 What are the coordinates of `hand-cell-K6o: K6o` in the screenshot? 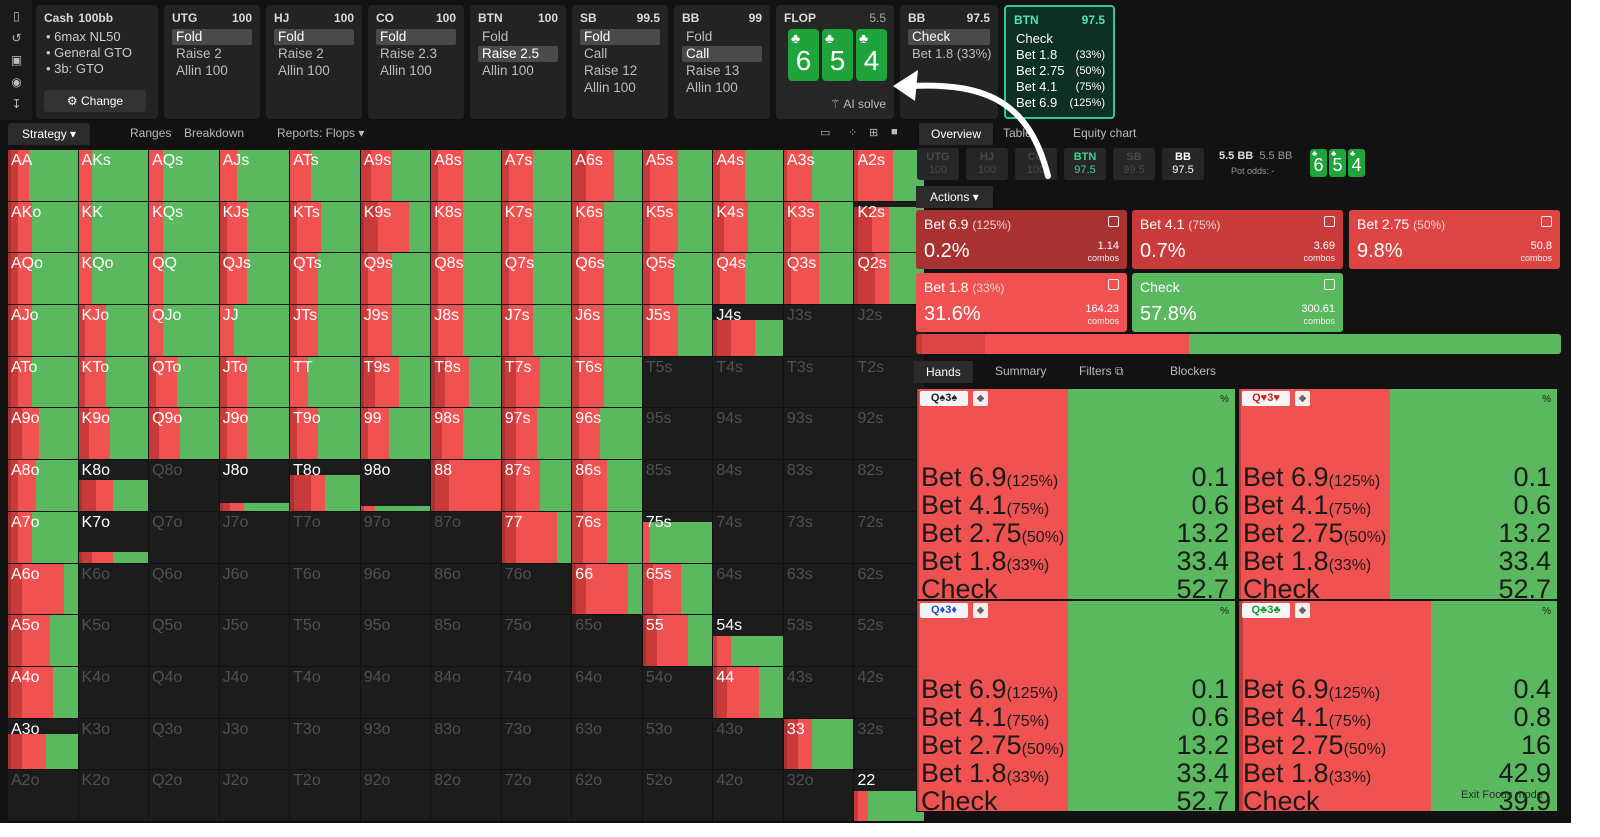 It's located at (114, 589).